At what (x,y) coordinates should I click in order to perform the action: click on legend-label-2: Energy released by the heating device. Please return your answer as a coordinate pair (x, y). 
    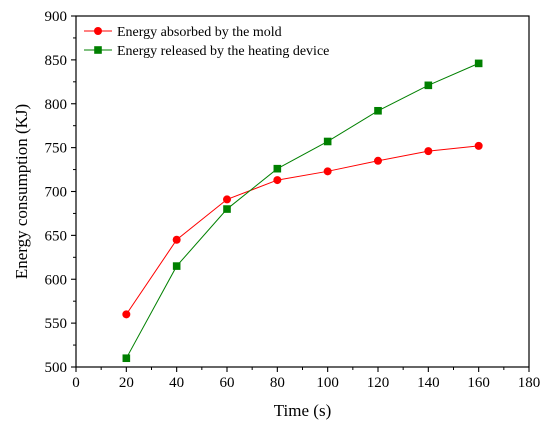
    Looking at the image, I should click on (223, 51).